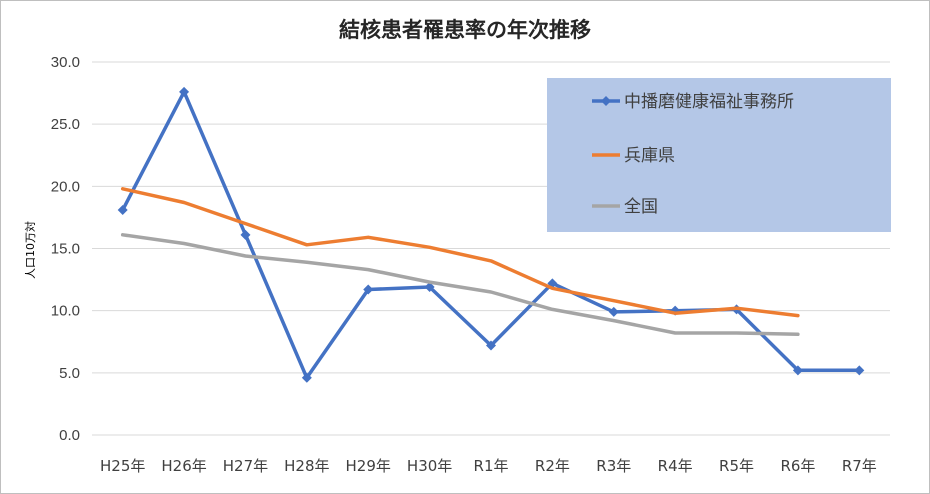  What do you see at coordinates (30, 250) in the screenshot?
I see `y-axis-title: 人口10万対` at bounding box center [30, 250].